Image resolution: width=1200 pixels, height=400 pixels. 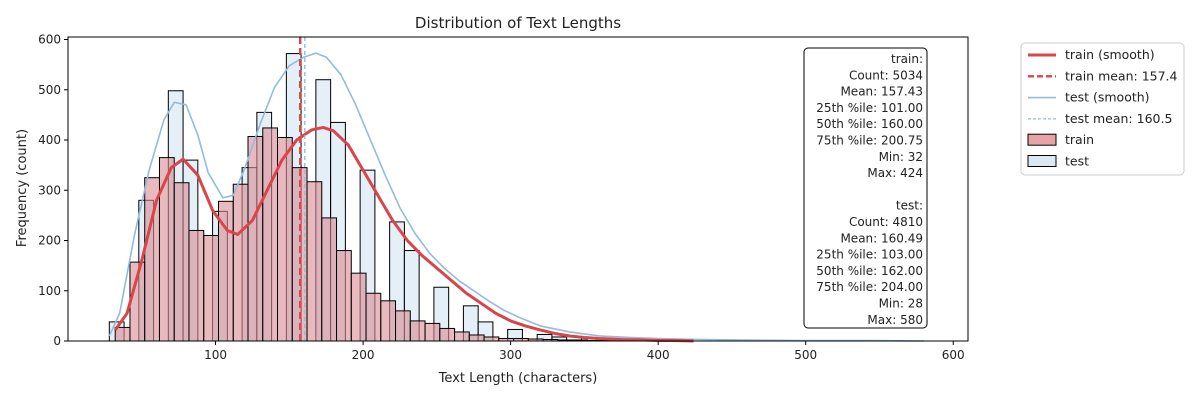 What do you see at coordinates (901, 304) in the screenshot?
I see `stats-line: Min: 28` at bounding box center [901, 304].